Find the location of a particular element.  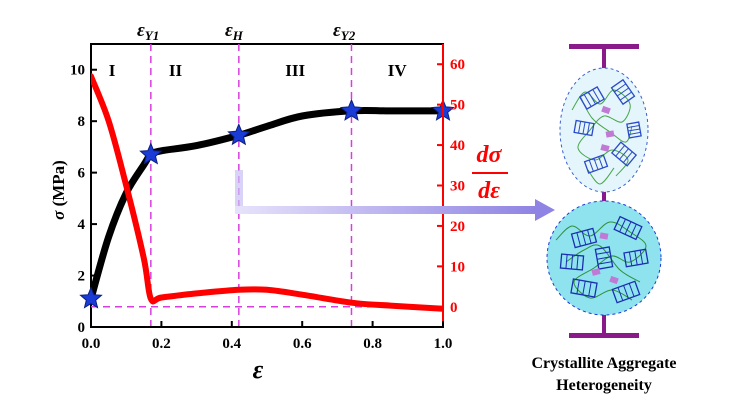

vline-label-ey1: εY1 is located at coordinates (148, 31).